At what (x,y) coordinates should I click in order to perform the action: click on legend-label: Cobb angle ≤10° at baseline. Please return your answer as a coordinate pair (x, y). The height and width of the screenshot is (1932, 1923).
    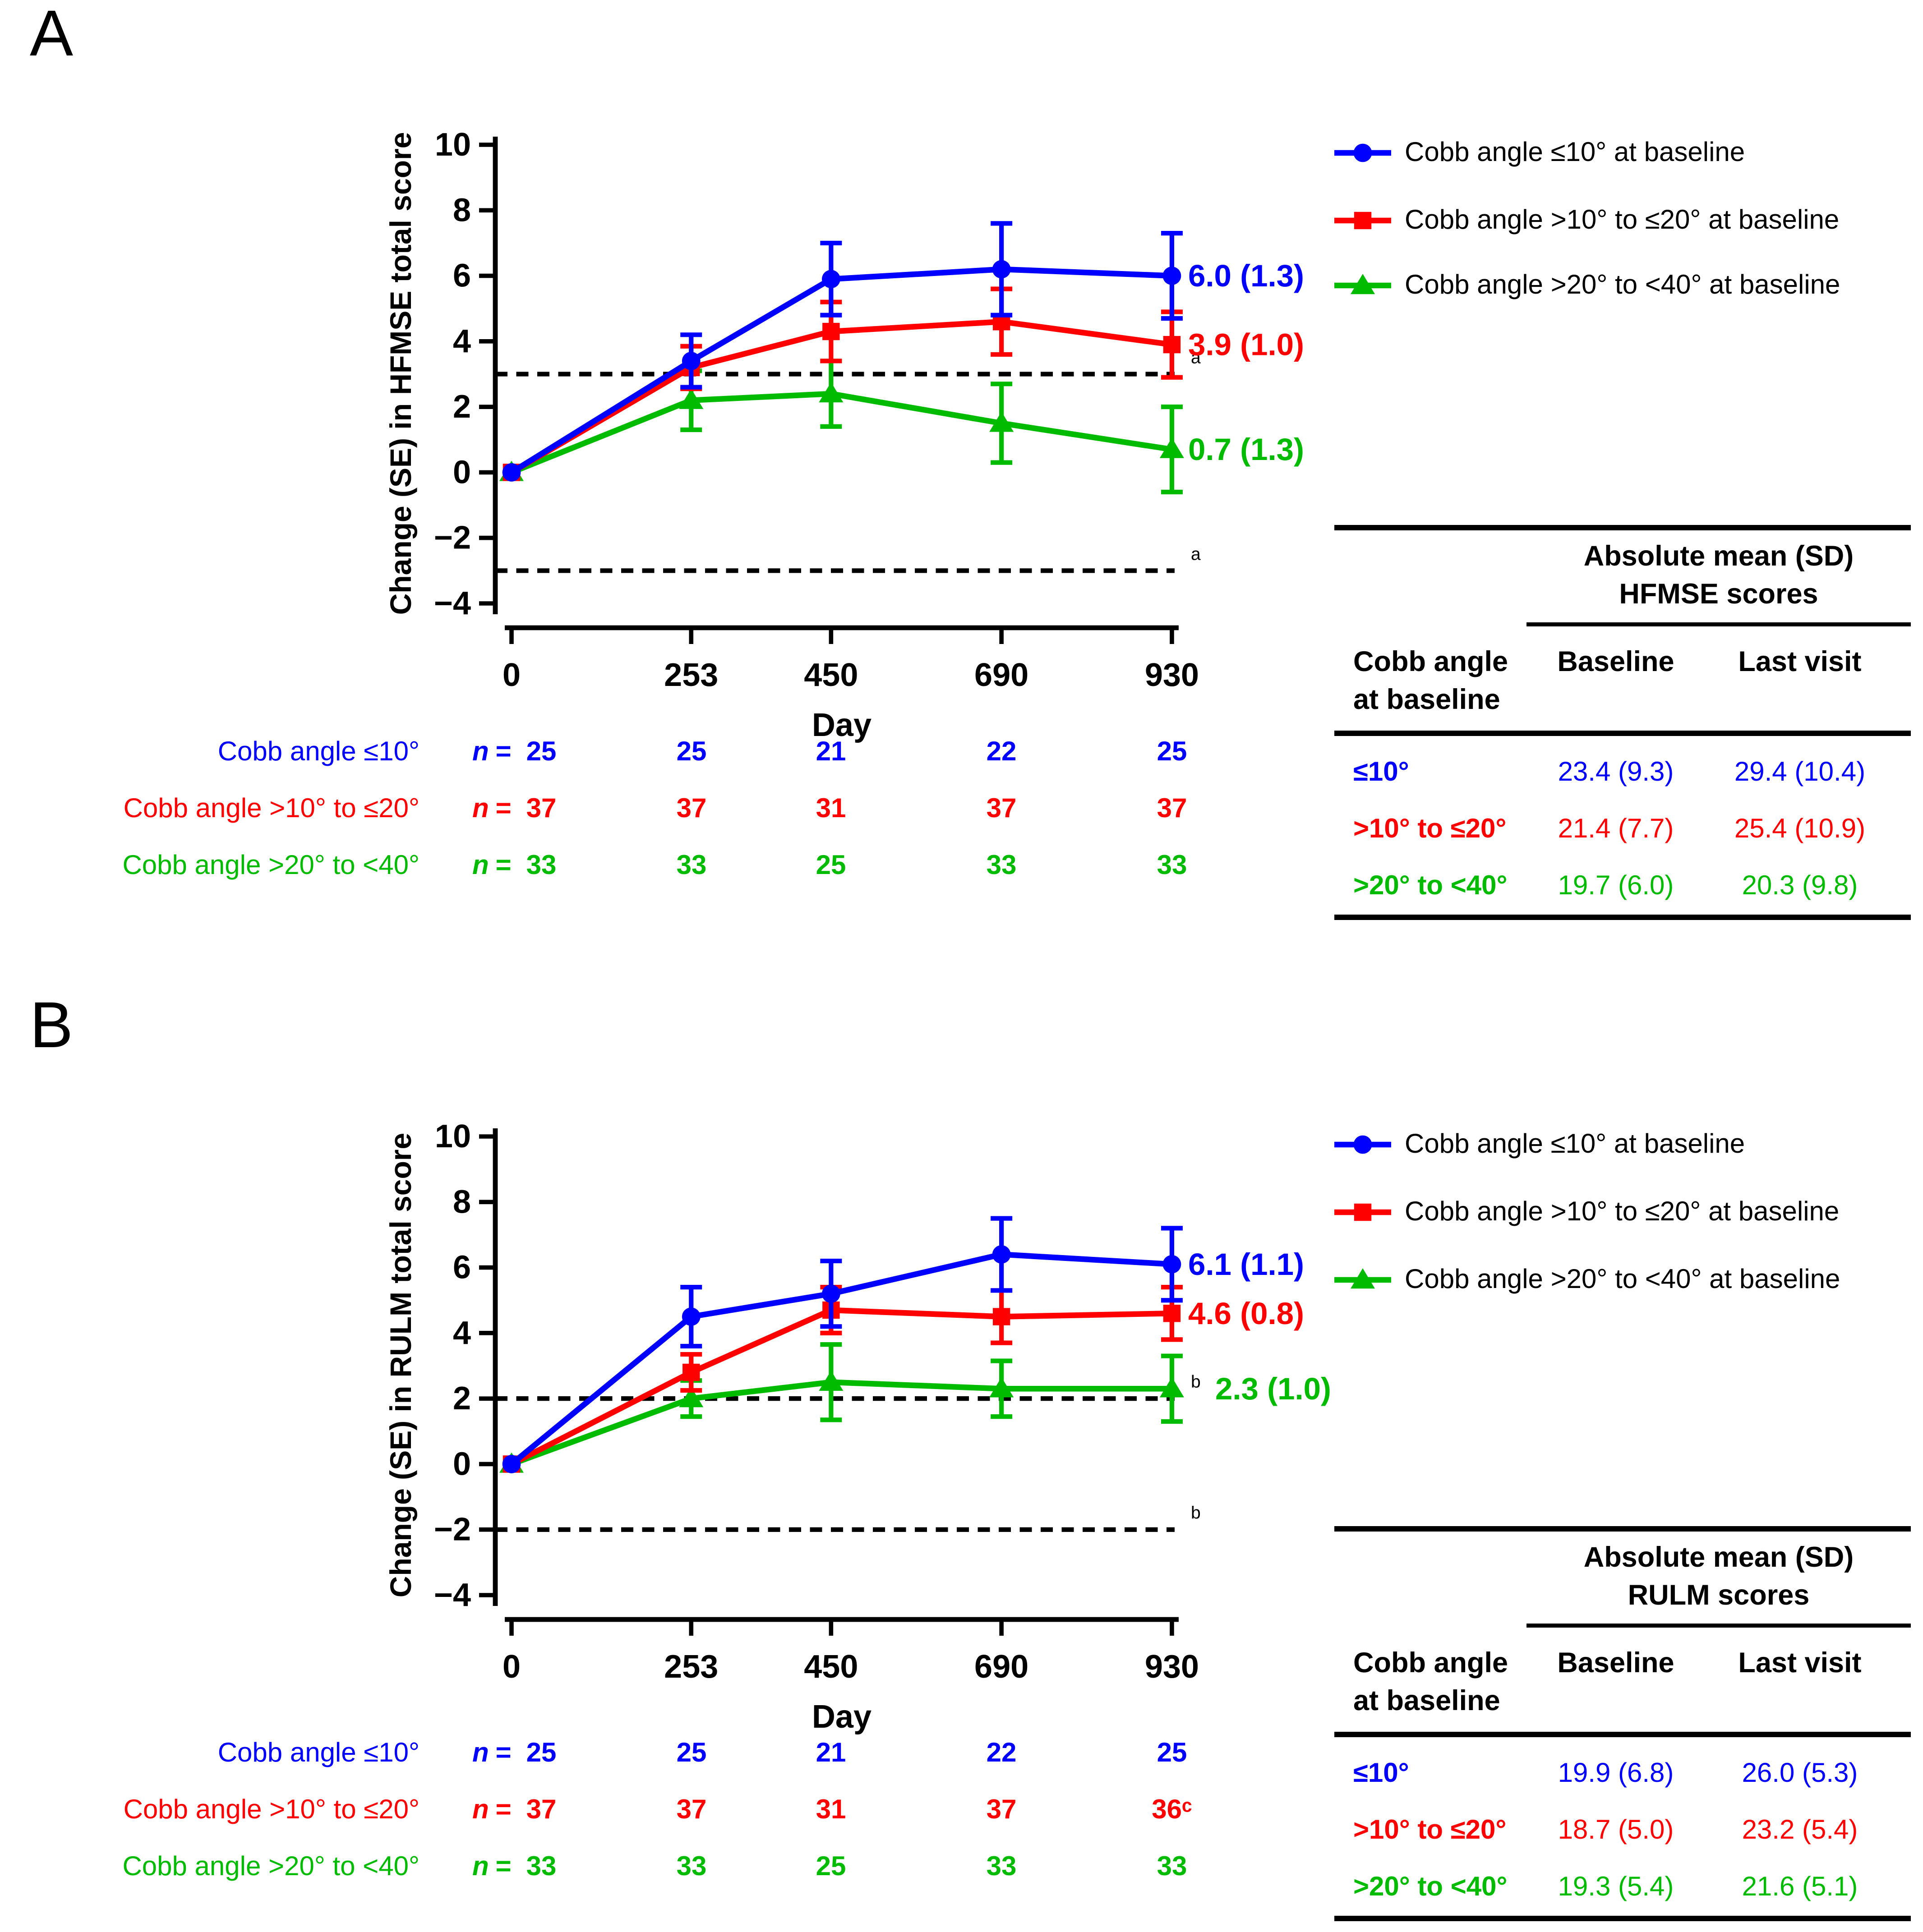
    Looking at the image, I should click on (1575, 152).